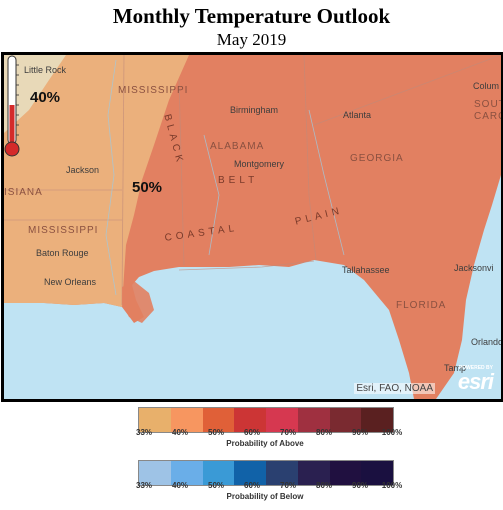 The height and width of the screenshot is (510, 503). What do you see at coordinates (252, 485) in the screenshot?
I see `legend-below-tick: 60%` at bounding box center [252, 485].